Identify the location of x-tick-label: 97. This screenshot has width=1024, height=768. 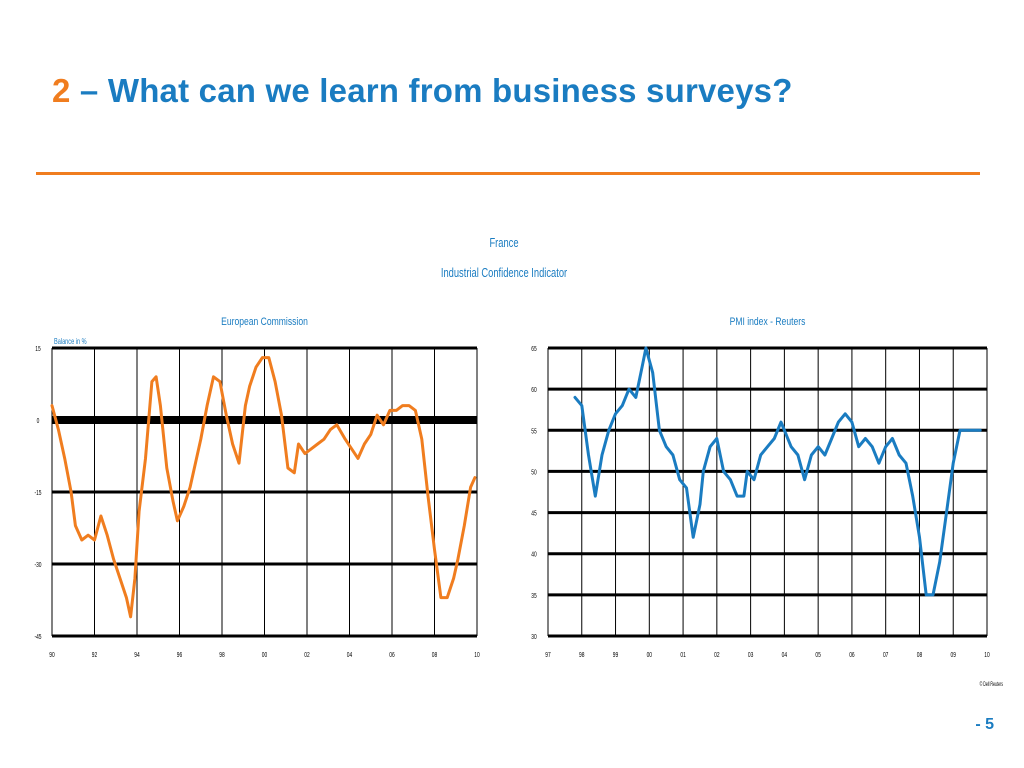
(548, 655).